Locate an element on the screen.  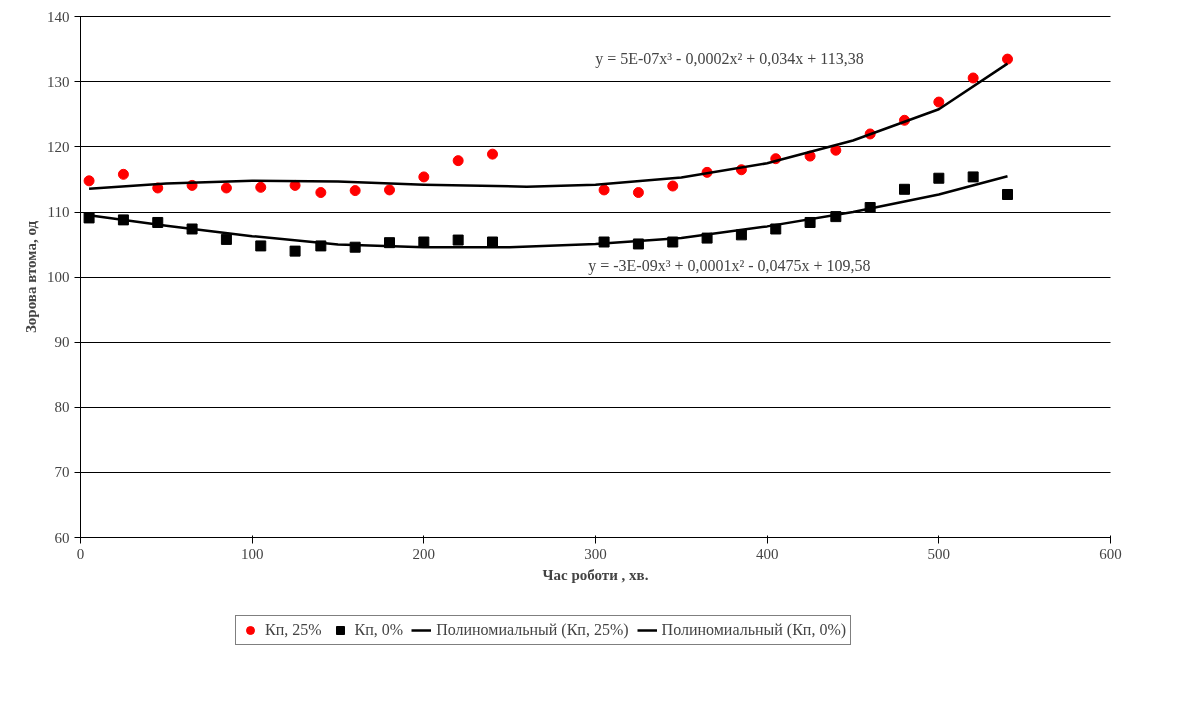
y-tick-label: 70 is located at coordinates (62, 472).